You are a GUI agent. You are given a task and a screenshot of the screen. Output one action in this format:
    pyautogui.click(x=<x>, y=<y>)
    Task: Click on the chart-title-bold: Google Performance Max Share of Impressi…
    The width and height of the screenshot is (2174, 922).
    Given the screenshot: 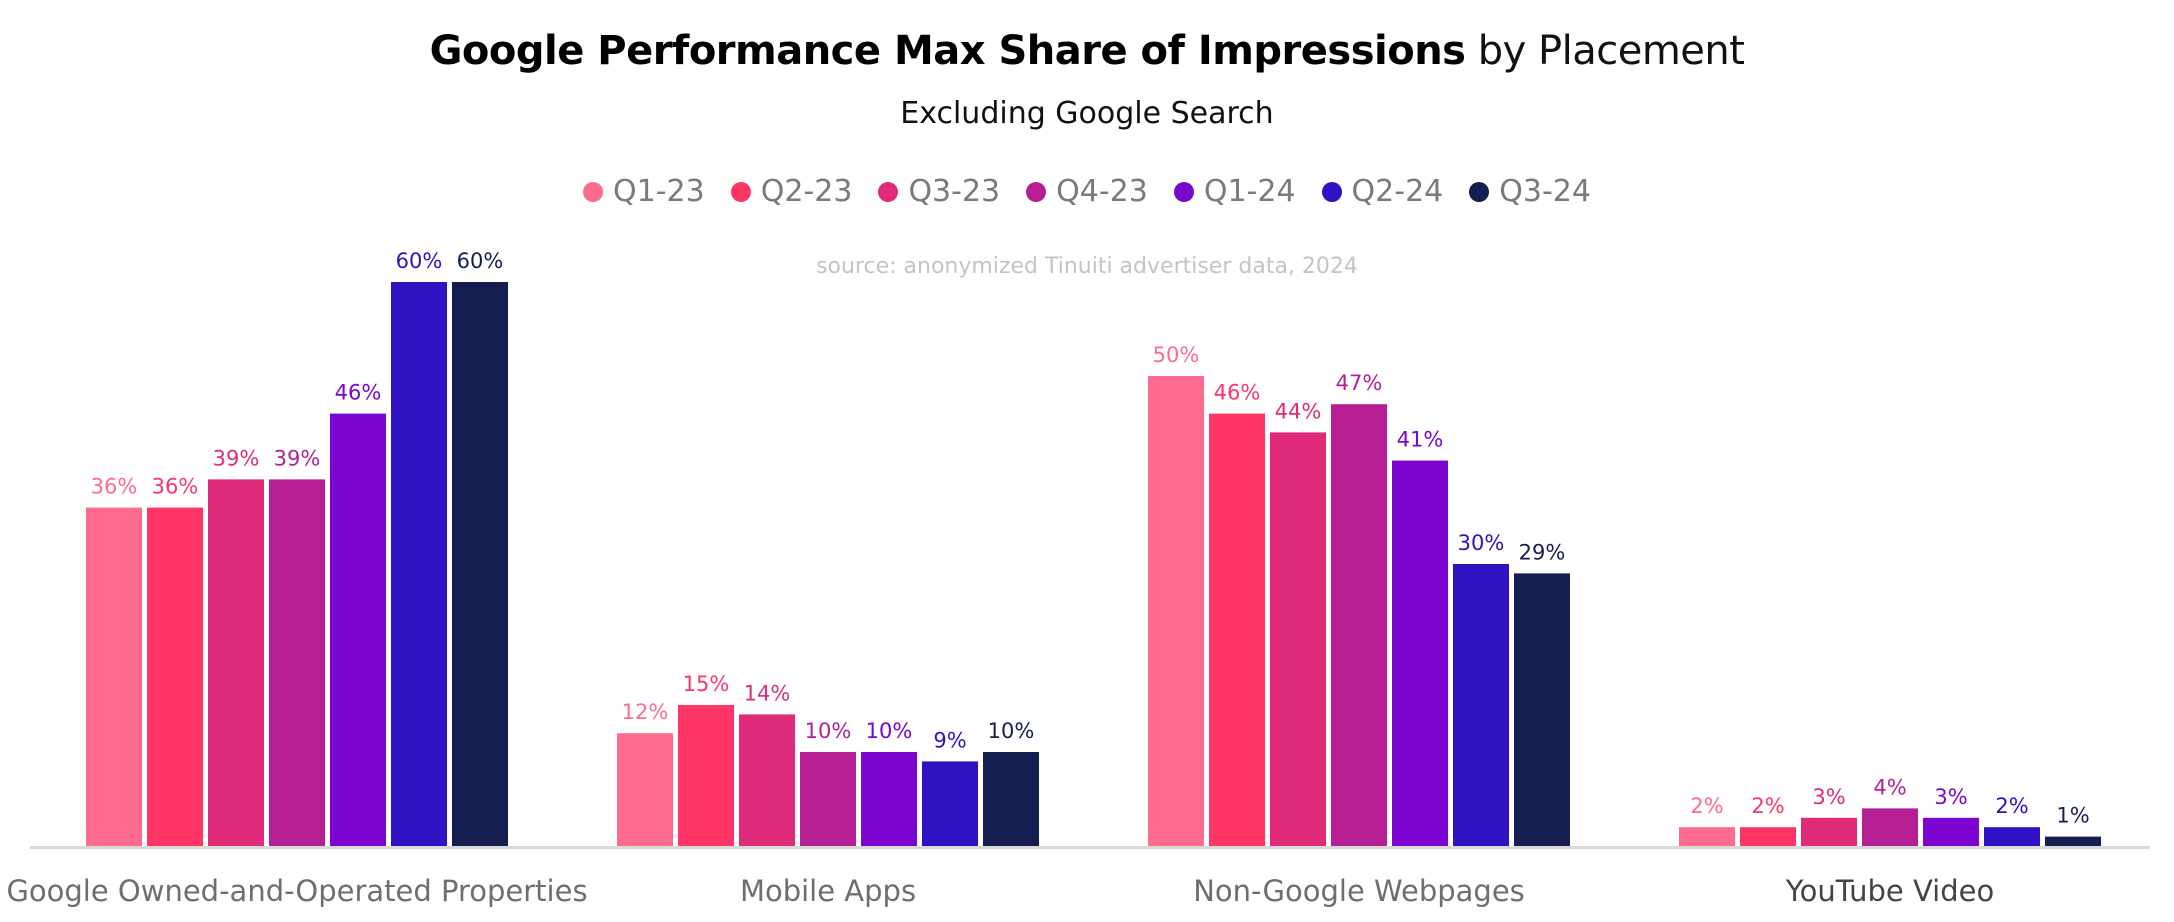 What is the action you would take?
    pyautogui.click(x=947, y=51)
    